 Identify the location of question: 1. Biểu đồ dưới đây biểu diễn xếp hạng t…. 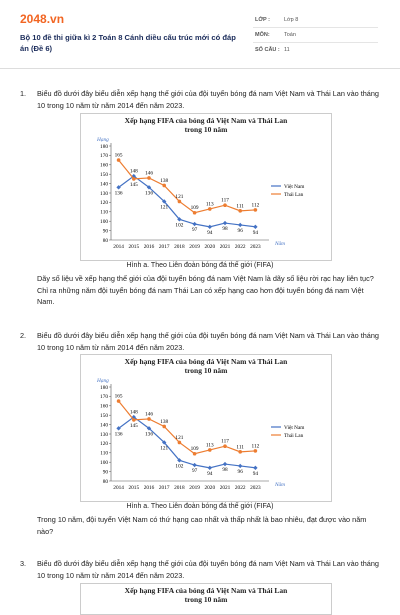
(201, 99).